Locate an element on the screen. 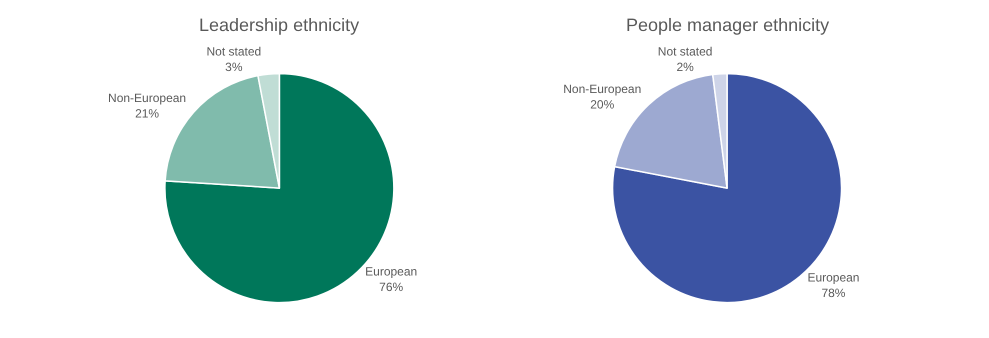 The width and height of the screenshot is (989, 338). data-label: 76% is located at coordinates (391, 287).